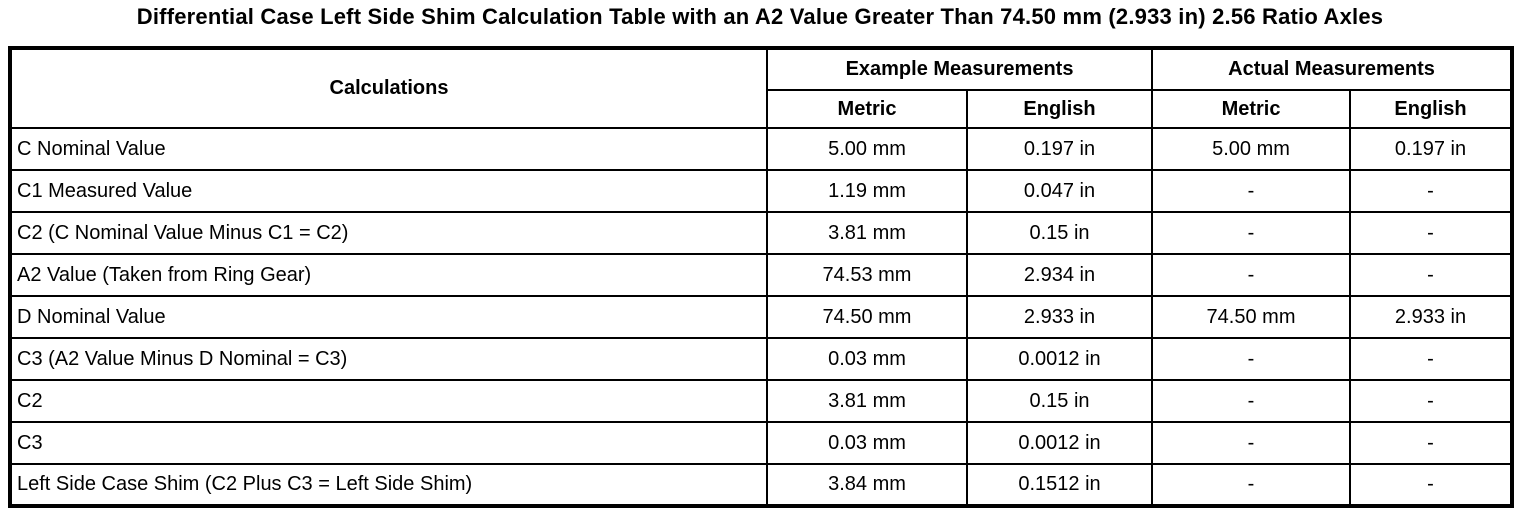  Describe the element at coordinates (1431, 149) in the screenshot. I see `actual-english-value: 0.197 in` at that location.